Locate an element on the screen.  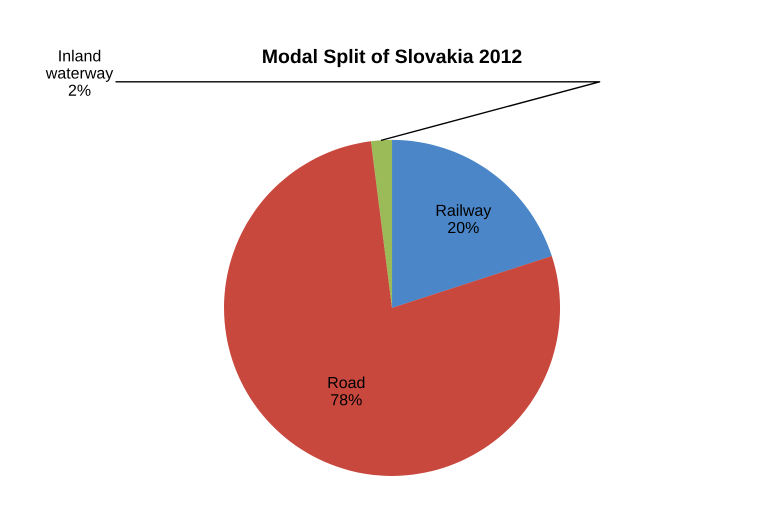
slice-label: Road is located at coordinates (346, 382).